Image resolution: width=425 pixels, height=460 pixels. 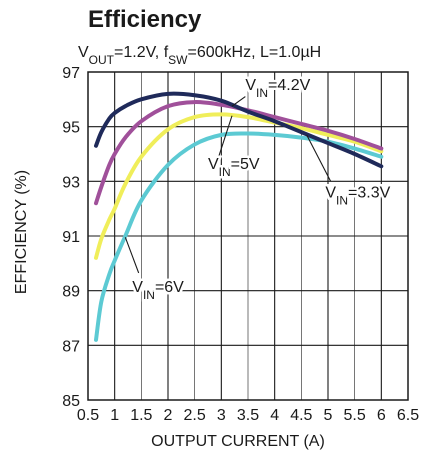 What do you see at coordinates (71, 182) in the screenshot?
I see `y-tick-label: 93` at bounding box center [71, 182].